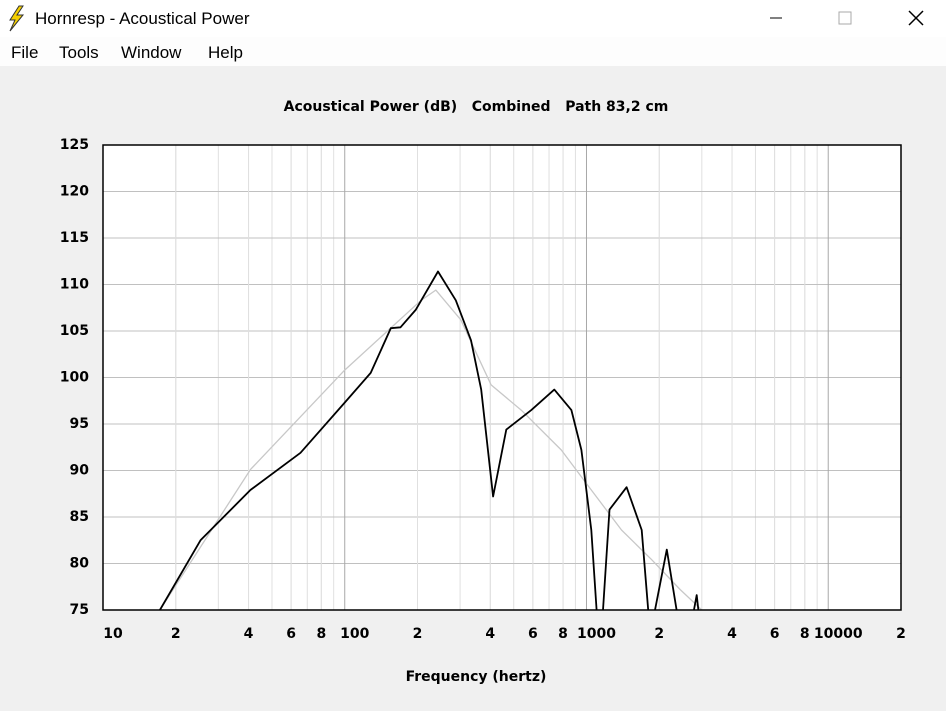  What do you see at coordinates (354, 634) in the screenshot?
I see `x-tick-label: 100` at bounding box center [354, 634].